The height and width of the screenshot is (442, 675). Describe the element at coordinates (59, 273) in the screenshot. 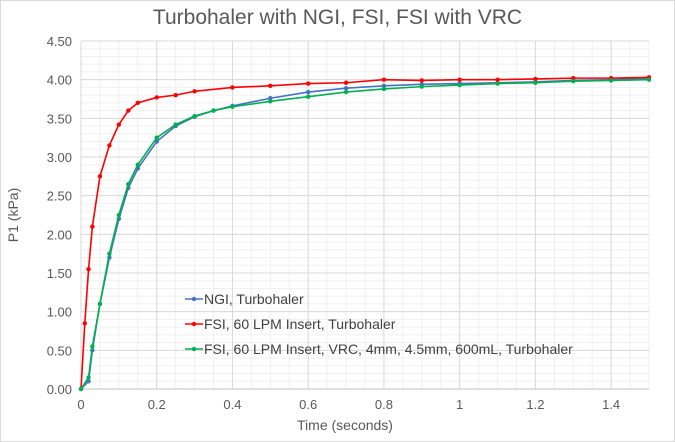

I see `y-tick-label: 1.50` at that location.